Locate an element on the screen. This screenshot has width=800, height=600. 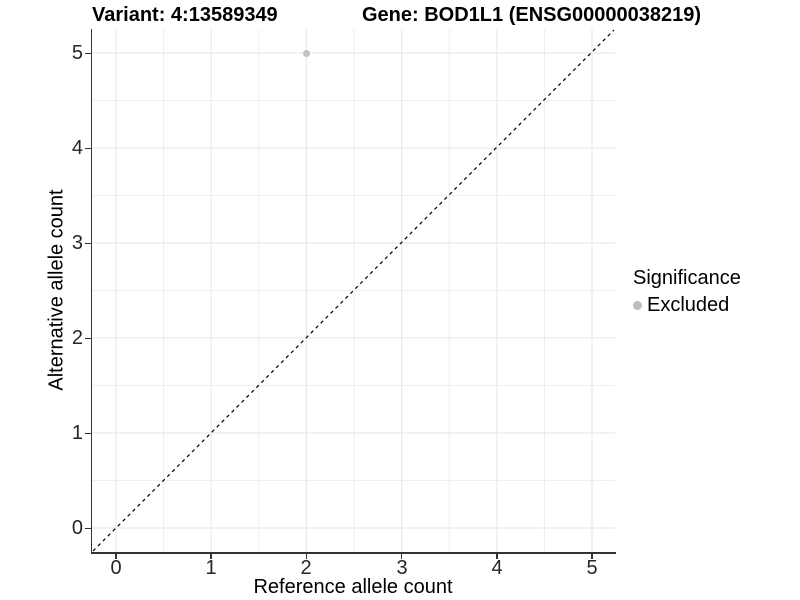
x-tick-label: 0 is located at coordinates (116, 568).